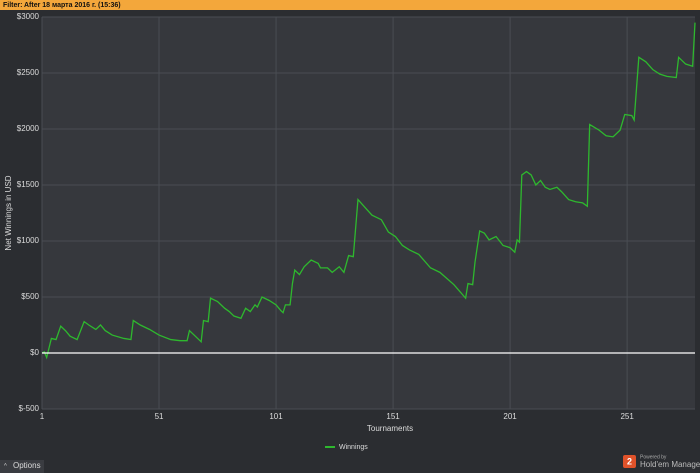 The height and width of the screenshot is (473, 700). Describe the element at coordinates (28, 72) in the screenshot. I see `y-tick-label: $2500` at that location.